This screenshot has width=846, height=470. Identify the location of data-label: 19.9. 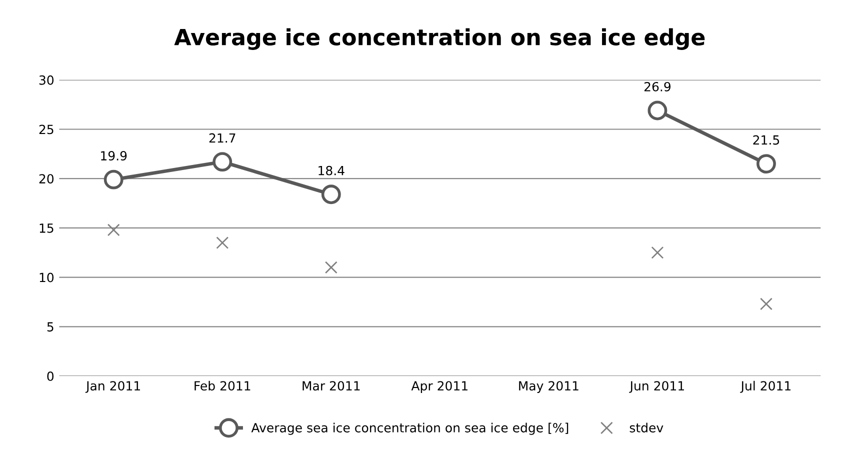
(114, 155).